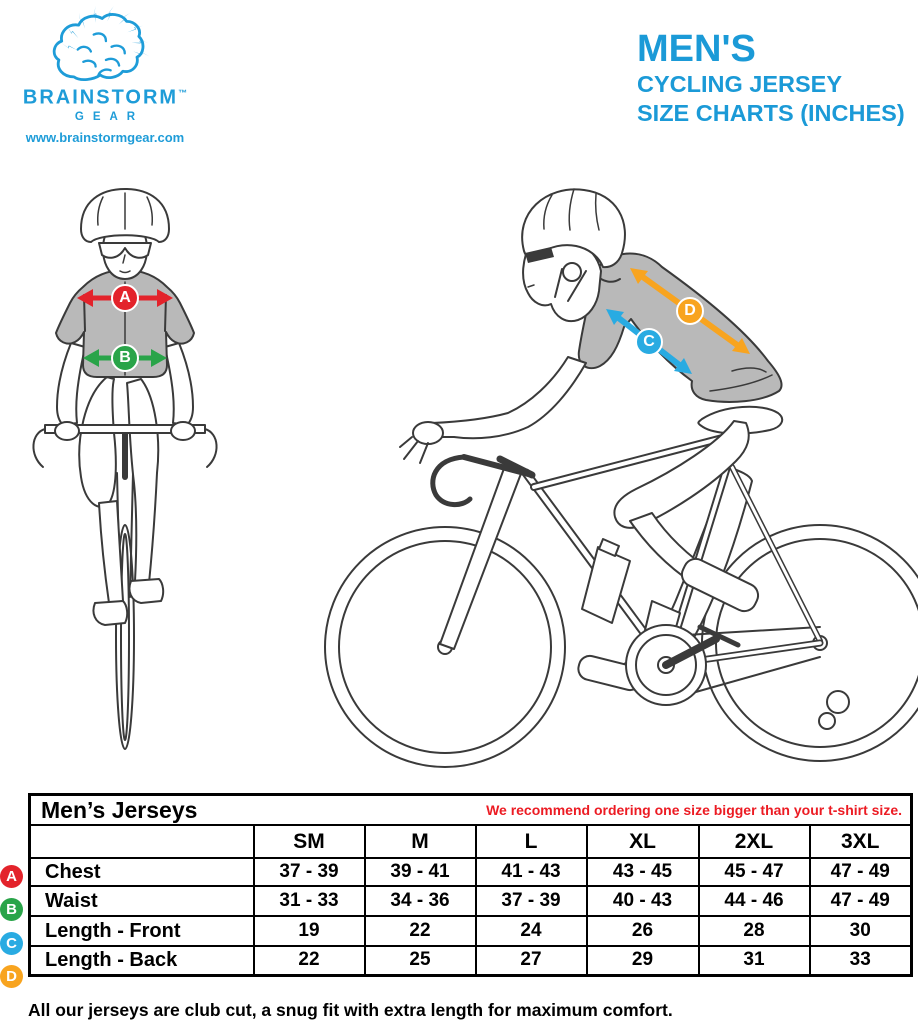 This screenshot has height=1024, width=918. What do you see at coordinates (125, 391) in the screenshot?
I see `arms` at bounding box center [125, 391].